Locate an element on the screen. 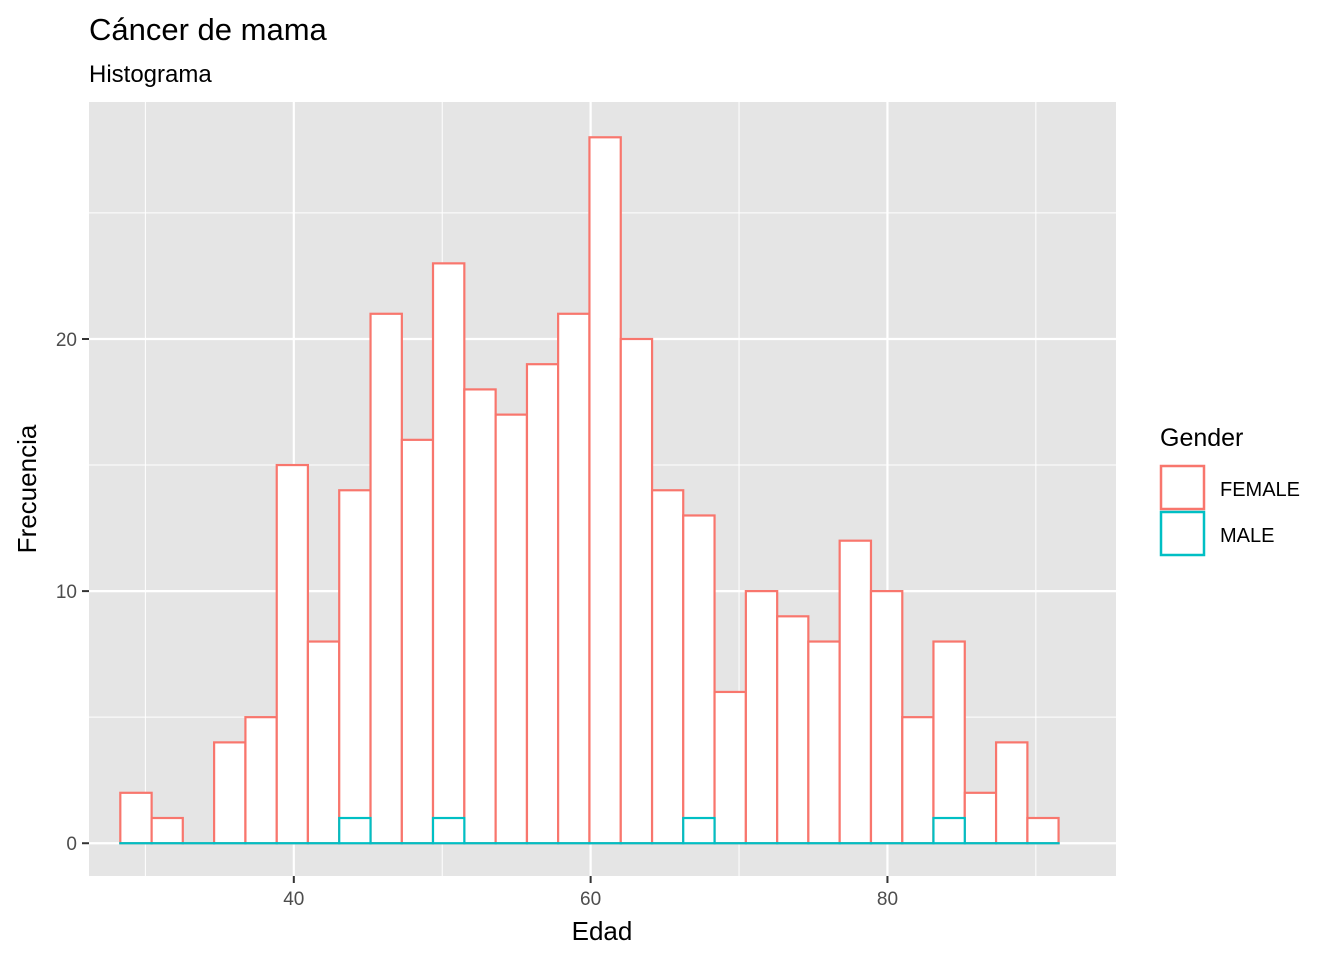  y-axis: 0 10 20 is located at coordinates (72, 592).